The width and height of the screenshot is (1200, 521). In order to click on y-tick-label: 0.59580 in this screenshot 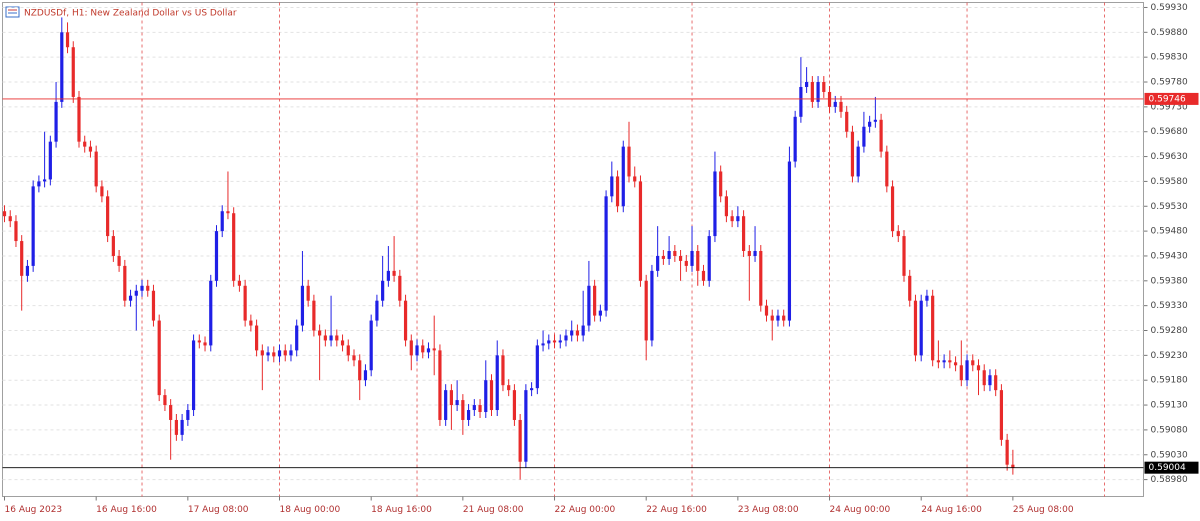, I will do `click(1169, 182)`.